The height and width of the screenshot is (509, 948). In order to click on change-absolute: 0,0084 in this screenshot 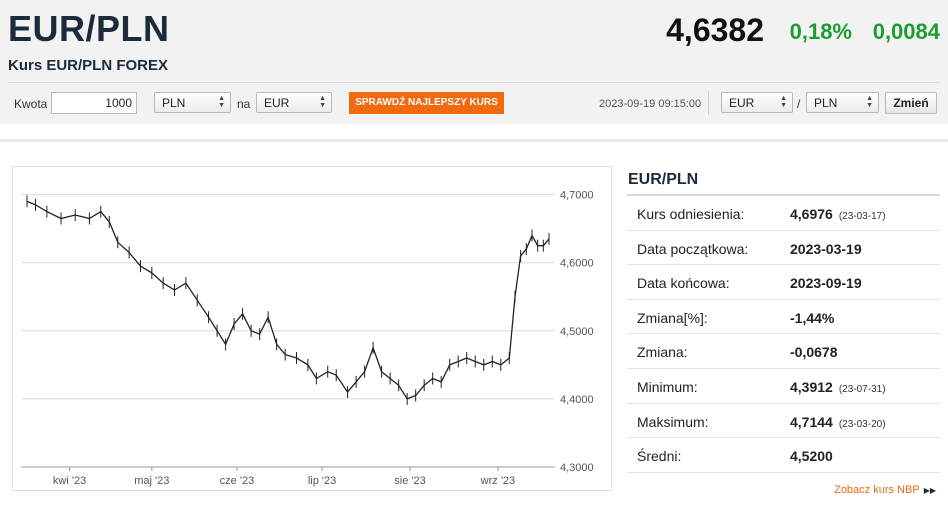, I will do `click(906, 31)`.